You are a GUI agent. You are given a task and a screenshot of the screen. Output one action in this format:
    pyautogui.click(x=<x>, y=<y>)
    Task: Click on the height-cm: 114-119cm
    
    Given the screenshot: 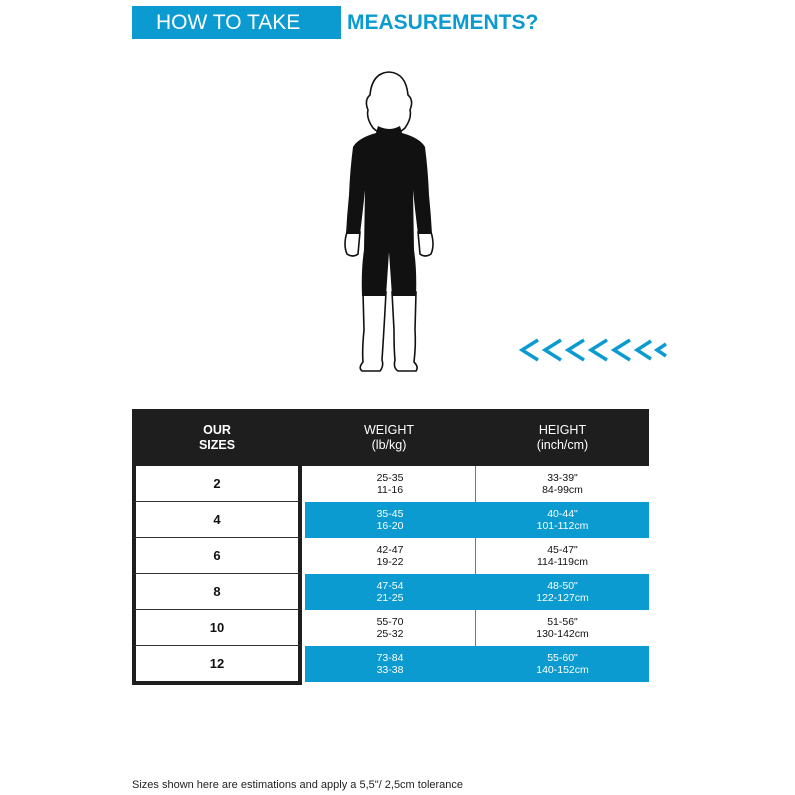 What is the action you would take?
    pyautogui.click(x=562, y=562)
    